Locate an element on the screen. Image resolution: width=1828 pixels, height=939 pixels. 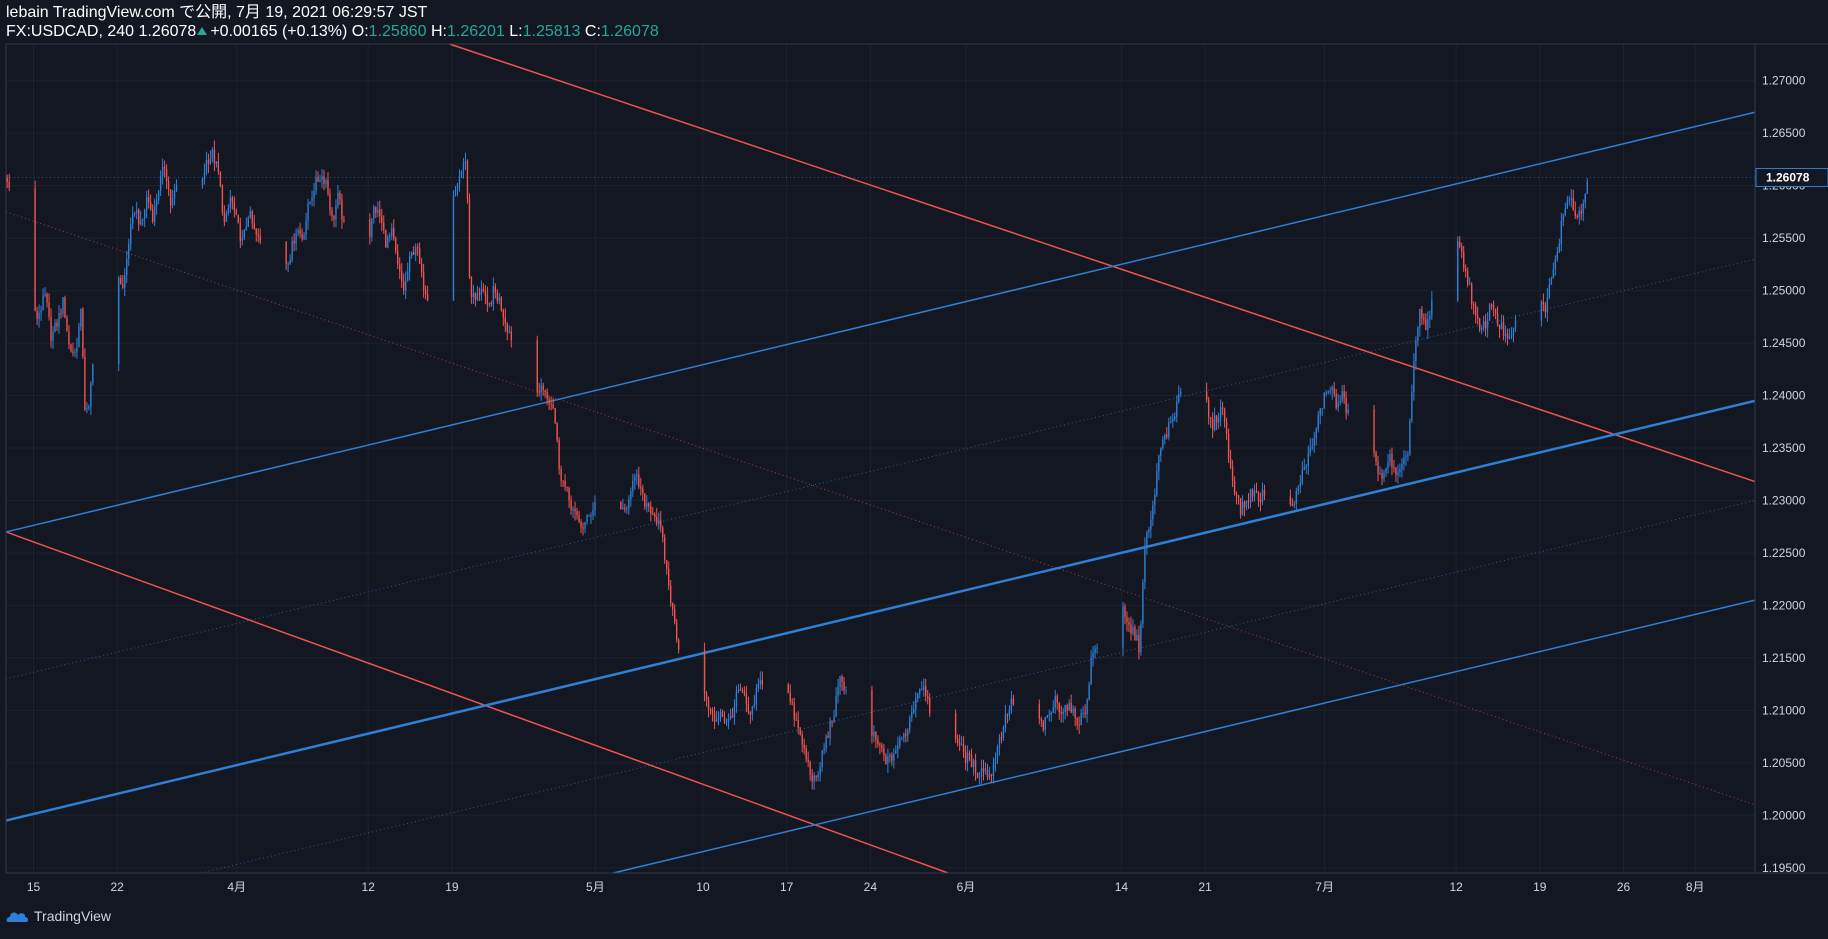
time-axis: 15 22 4月 12 19 5月 10 17 24 6月 14 21 7月 12 19 26 8月 is located at coordinates (866, 887).